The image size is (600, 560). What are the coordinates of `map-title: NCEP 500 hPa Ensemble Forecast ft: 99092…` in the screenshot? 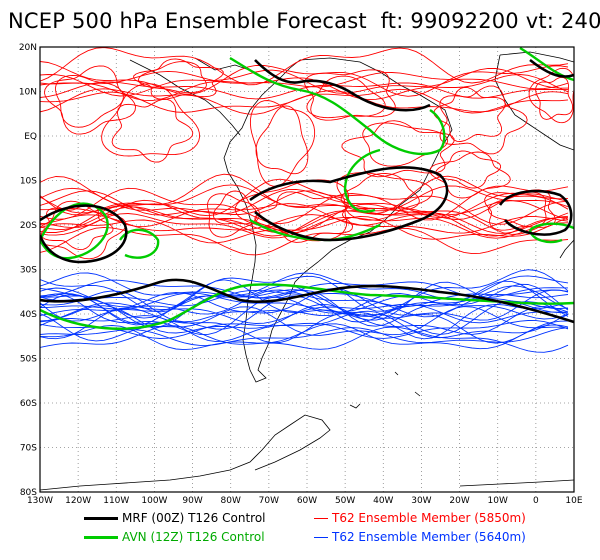 It's located at (304, 21).